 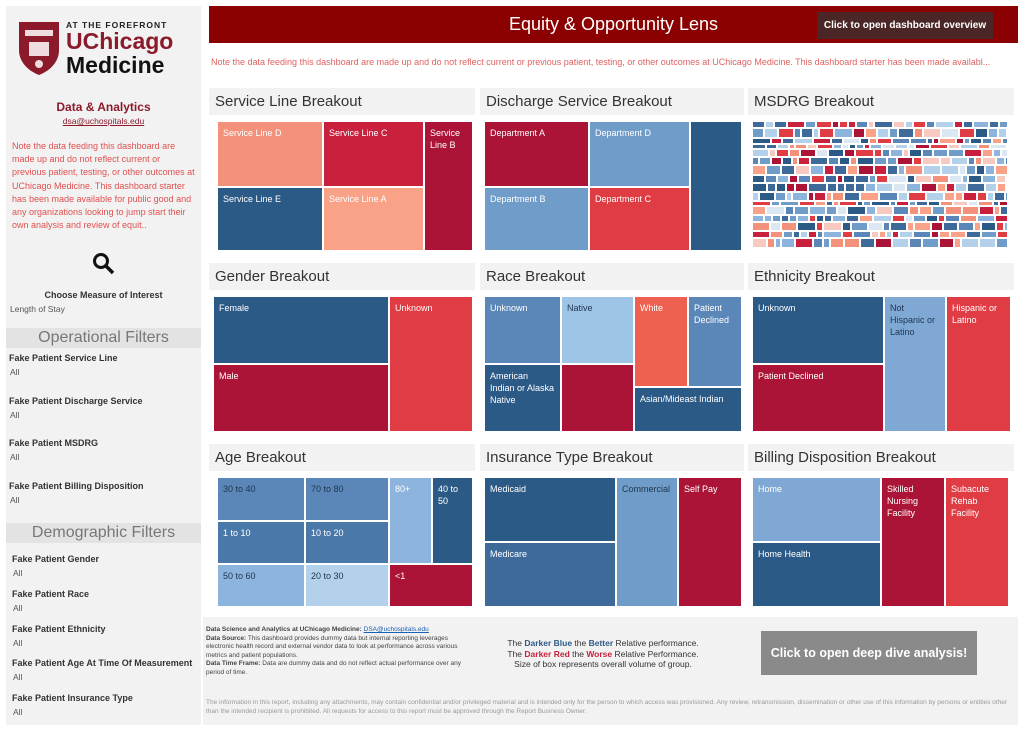 What do you see at coordinates (301, 398) in the screenshot?
I see `treemap-tile: Male` at bounding box center [301, 398].